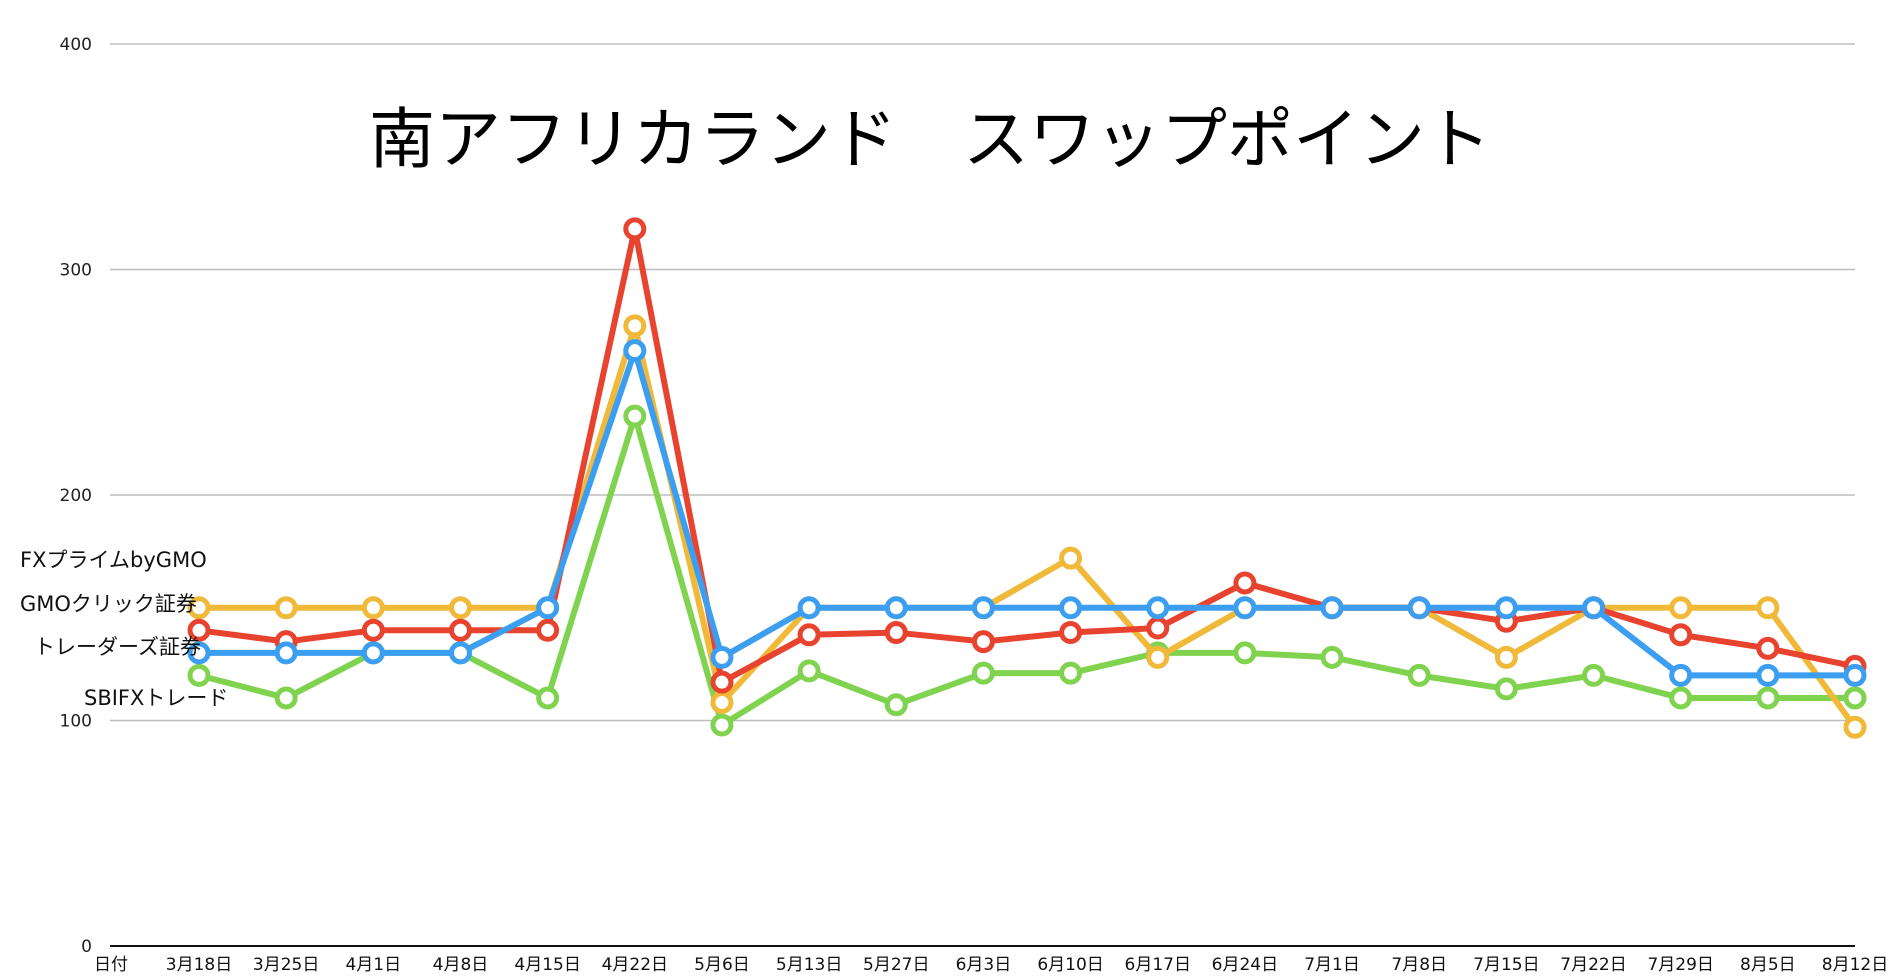 The width and height of the screenshot is (1904, 980). What do you see at coordinates (1332, 965) in the screenshot?
I see `x-tick-label: 7月1日` at bounding box center [1332, 965].